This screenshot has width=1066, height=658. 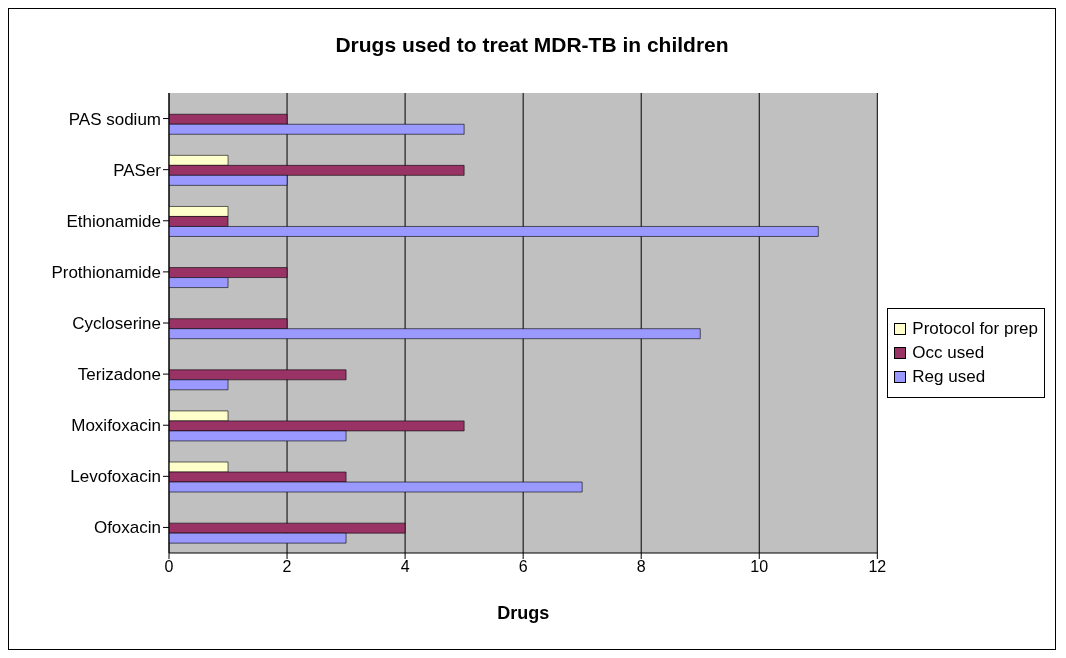 I want to click on legend-label: Protocol for prep, so click(x=975, y=329).